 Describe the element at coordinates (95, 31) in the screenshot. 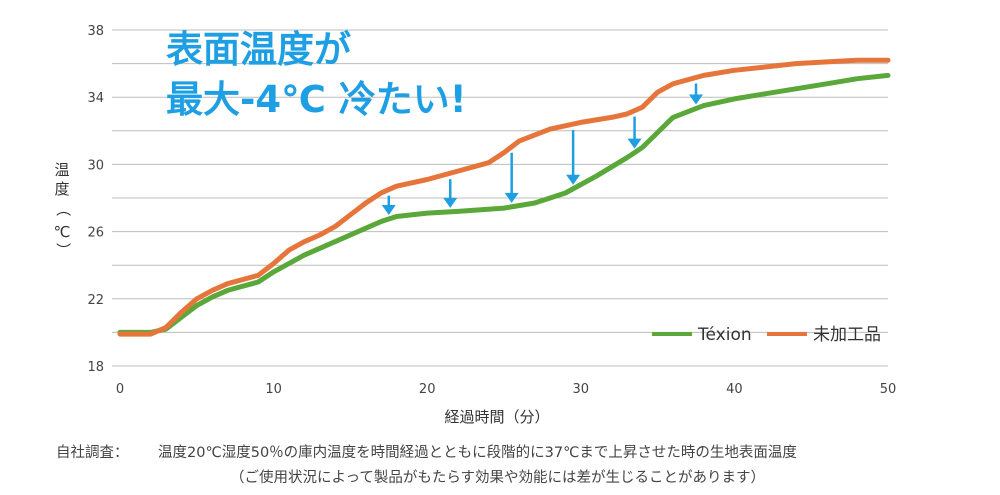

I see `y-tick-label: 38` at that location.